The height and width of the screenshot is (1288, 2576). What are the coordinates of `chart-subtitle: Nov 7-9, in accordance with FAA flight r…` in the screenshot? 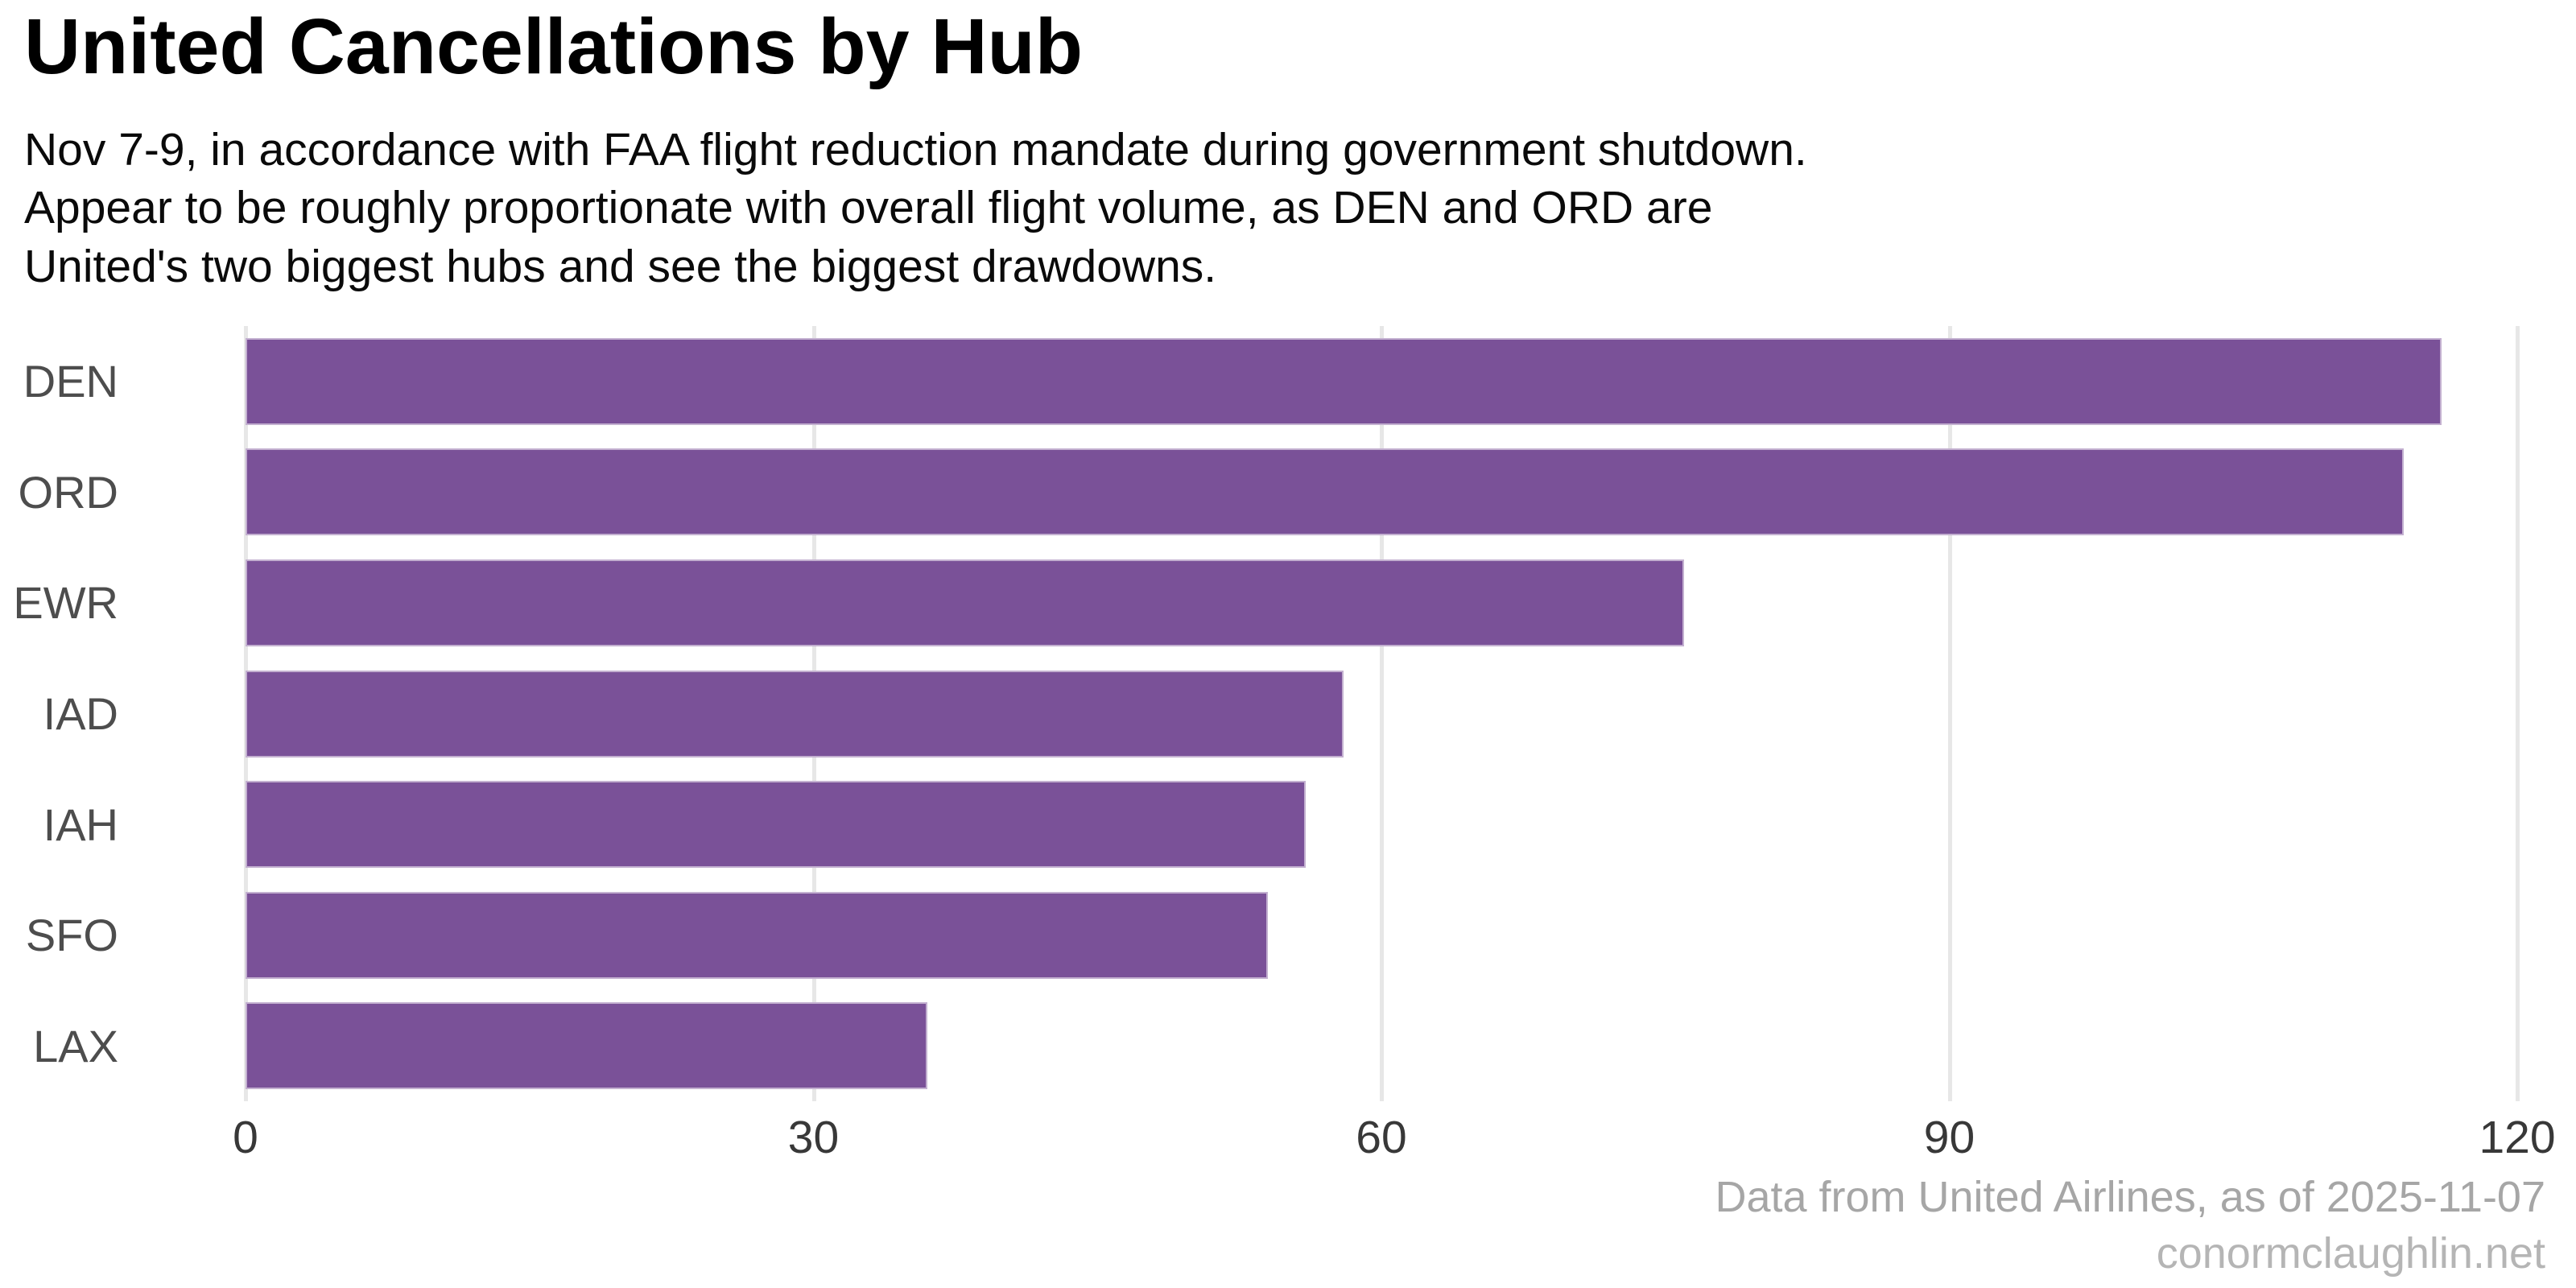 It's located at (915, 208).